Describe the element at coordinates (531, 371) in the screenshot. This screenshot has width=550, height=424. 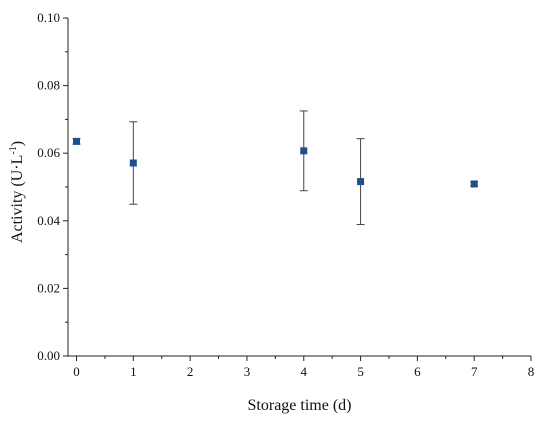
I see `x-tick-label: 8` at that location.